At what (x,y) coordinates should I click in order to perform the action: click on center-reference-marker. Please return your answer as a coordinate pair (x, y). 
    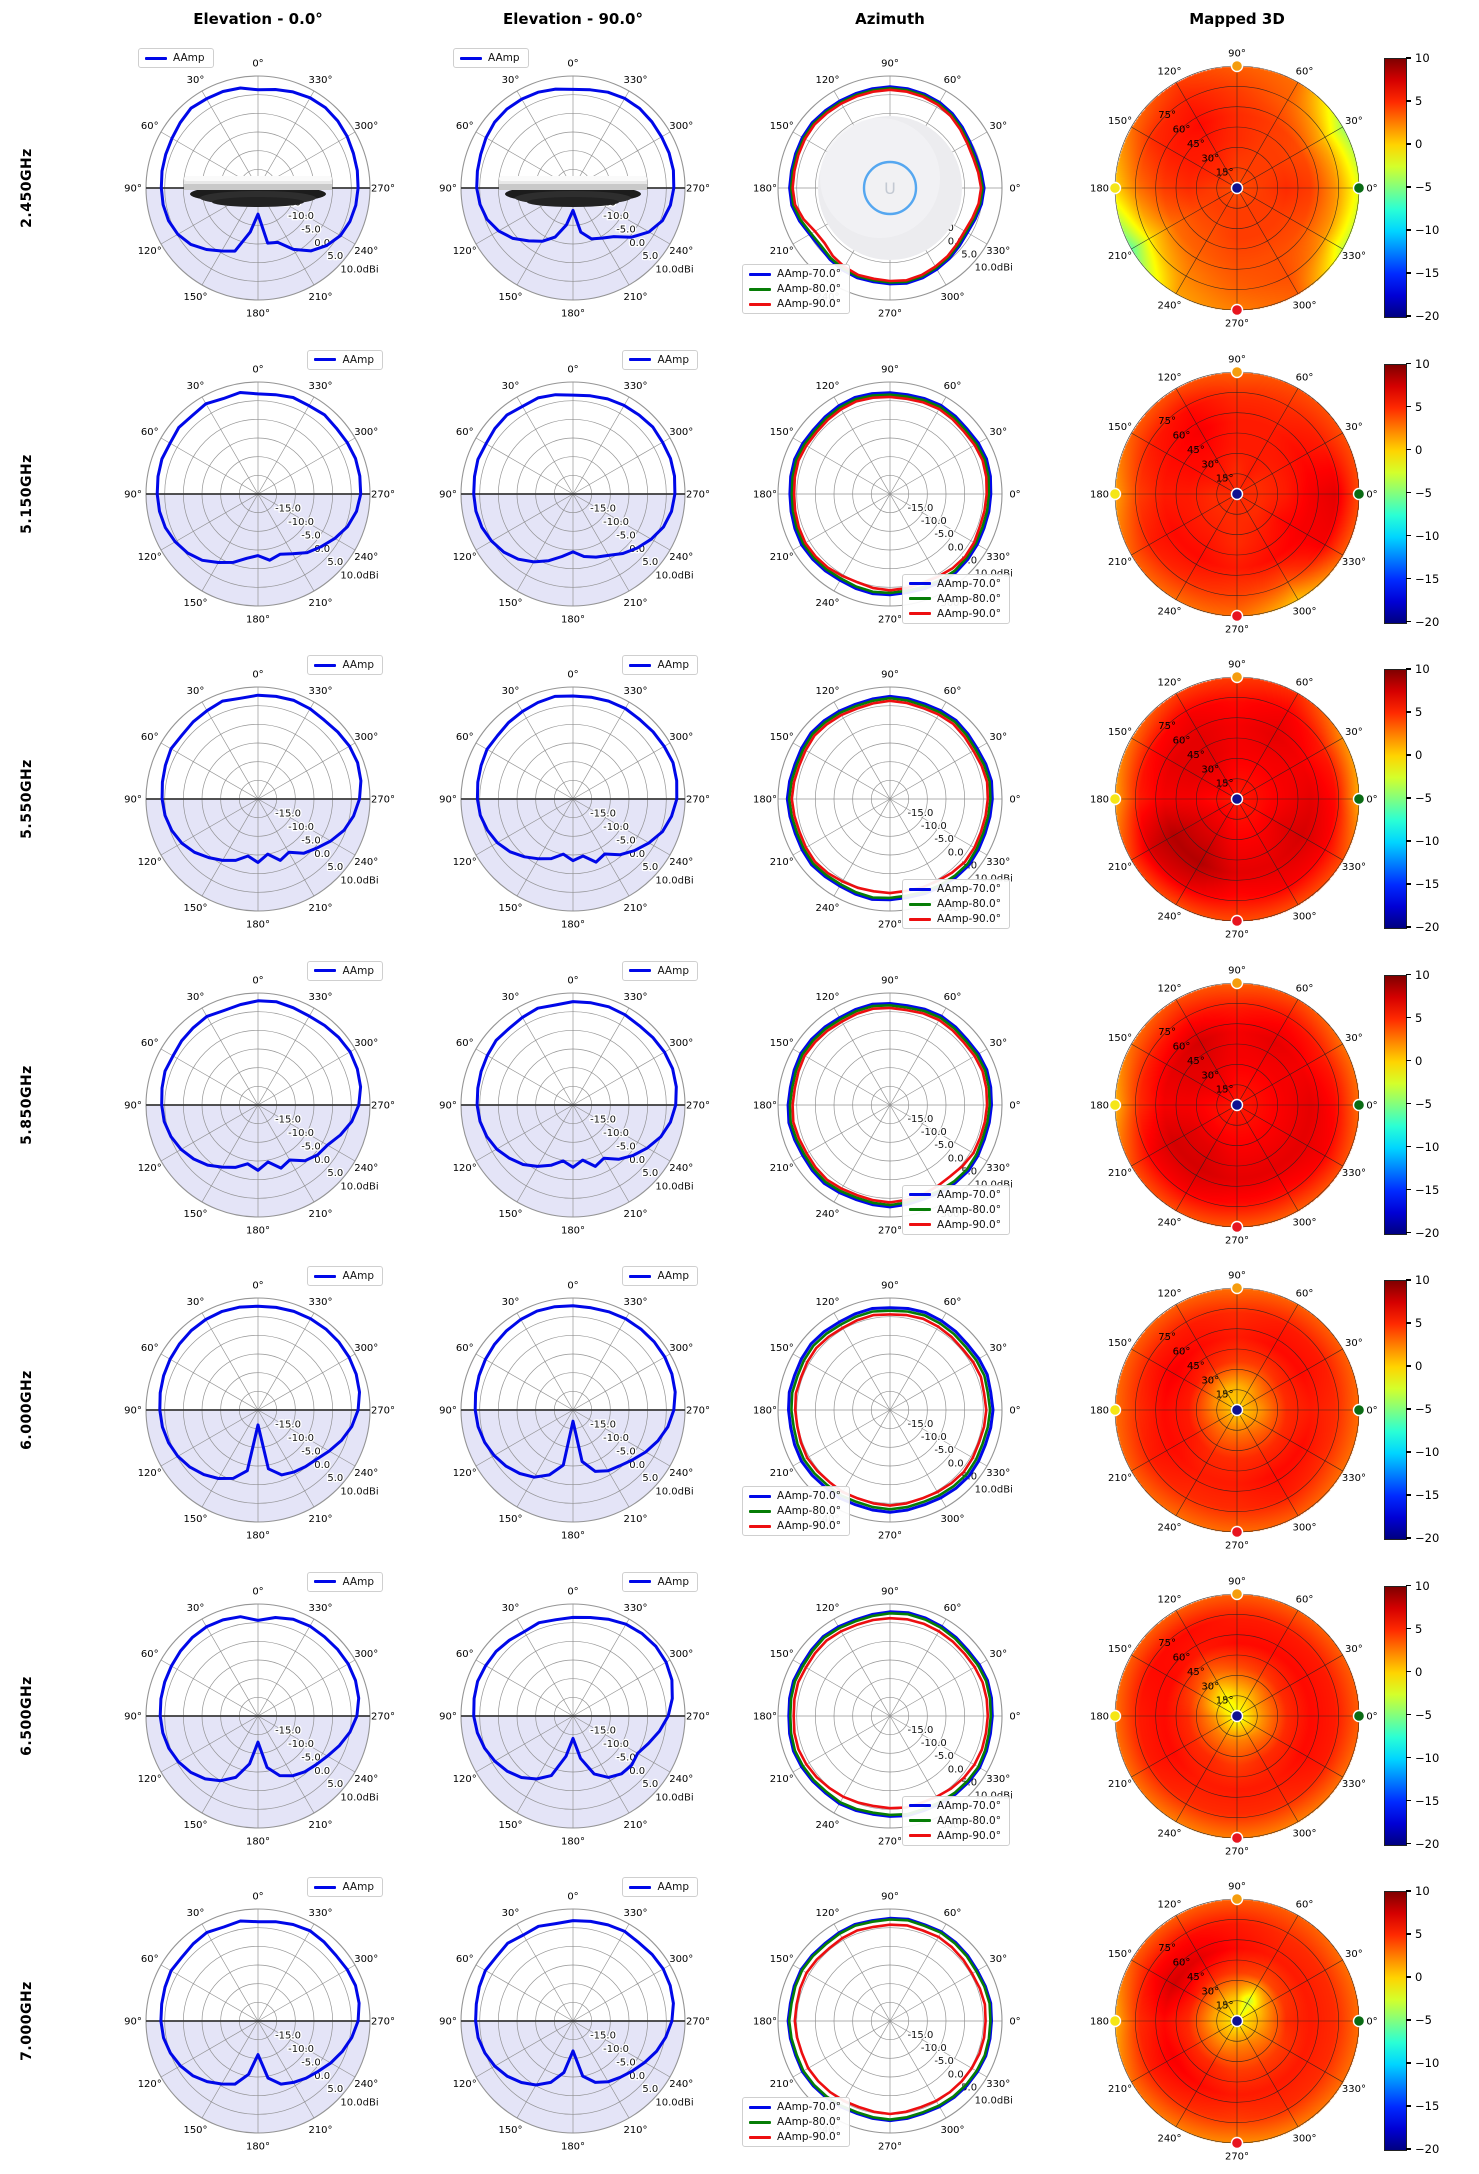
    Looking at the image, I should click on (1237, 799).